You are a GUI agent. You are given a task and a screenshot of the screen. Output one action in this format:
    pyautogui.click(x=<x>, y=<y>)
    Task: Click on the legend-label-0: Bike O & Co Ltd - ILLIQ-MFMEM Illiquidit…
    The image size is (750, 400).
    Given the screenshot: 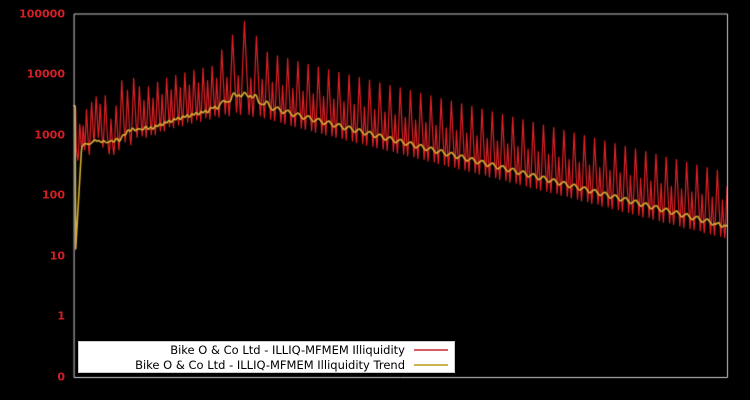 What is the action you would take?
    pyautogui.click(x=287, y=349)
    